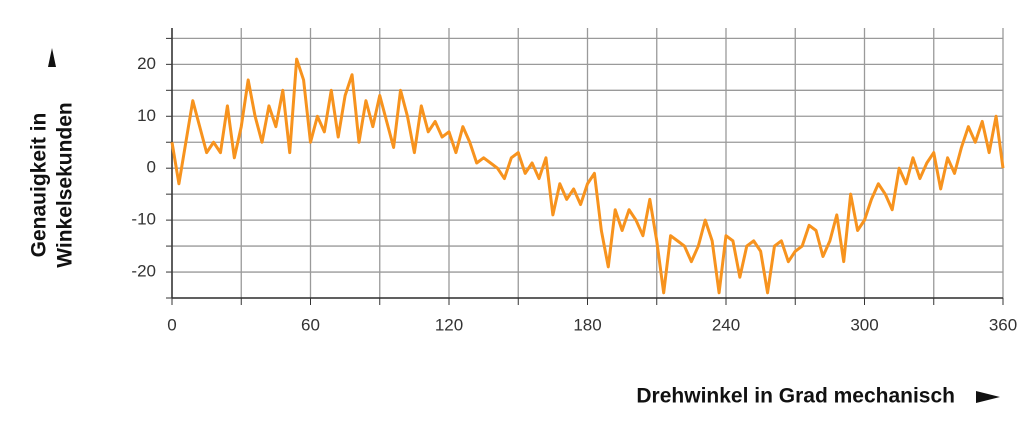 The width and height of the screenshot is (1024, 434). I want to click on x-tick-label: 120, so click(449, 324).